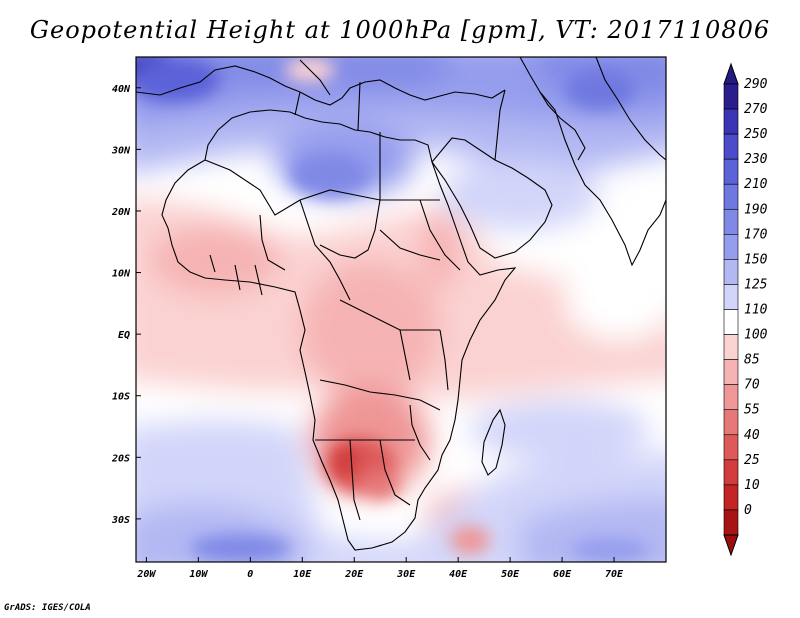 The width and height of the screenshot is (800, 618). What do you see at coordinates (756, 335) in the screenshot?
I see `colorbar-level-label: 100` at bounding box center [756, 335].